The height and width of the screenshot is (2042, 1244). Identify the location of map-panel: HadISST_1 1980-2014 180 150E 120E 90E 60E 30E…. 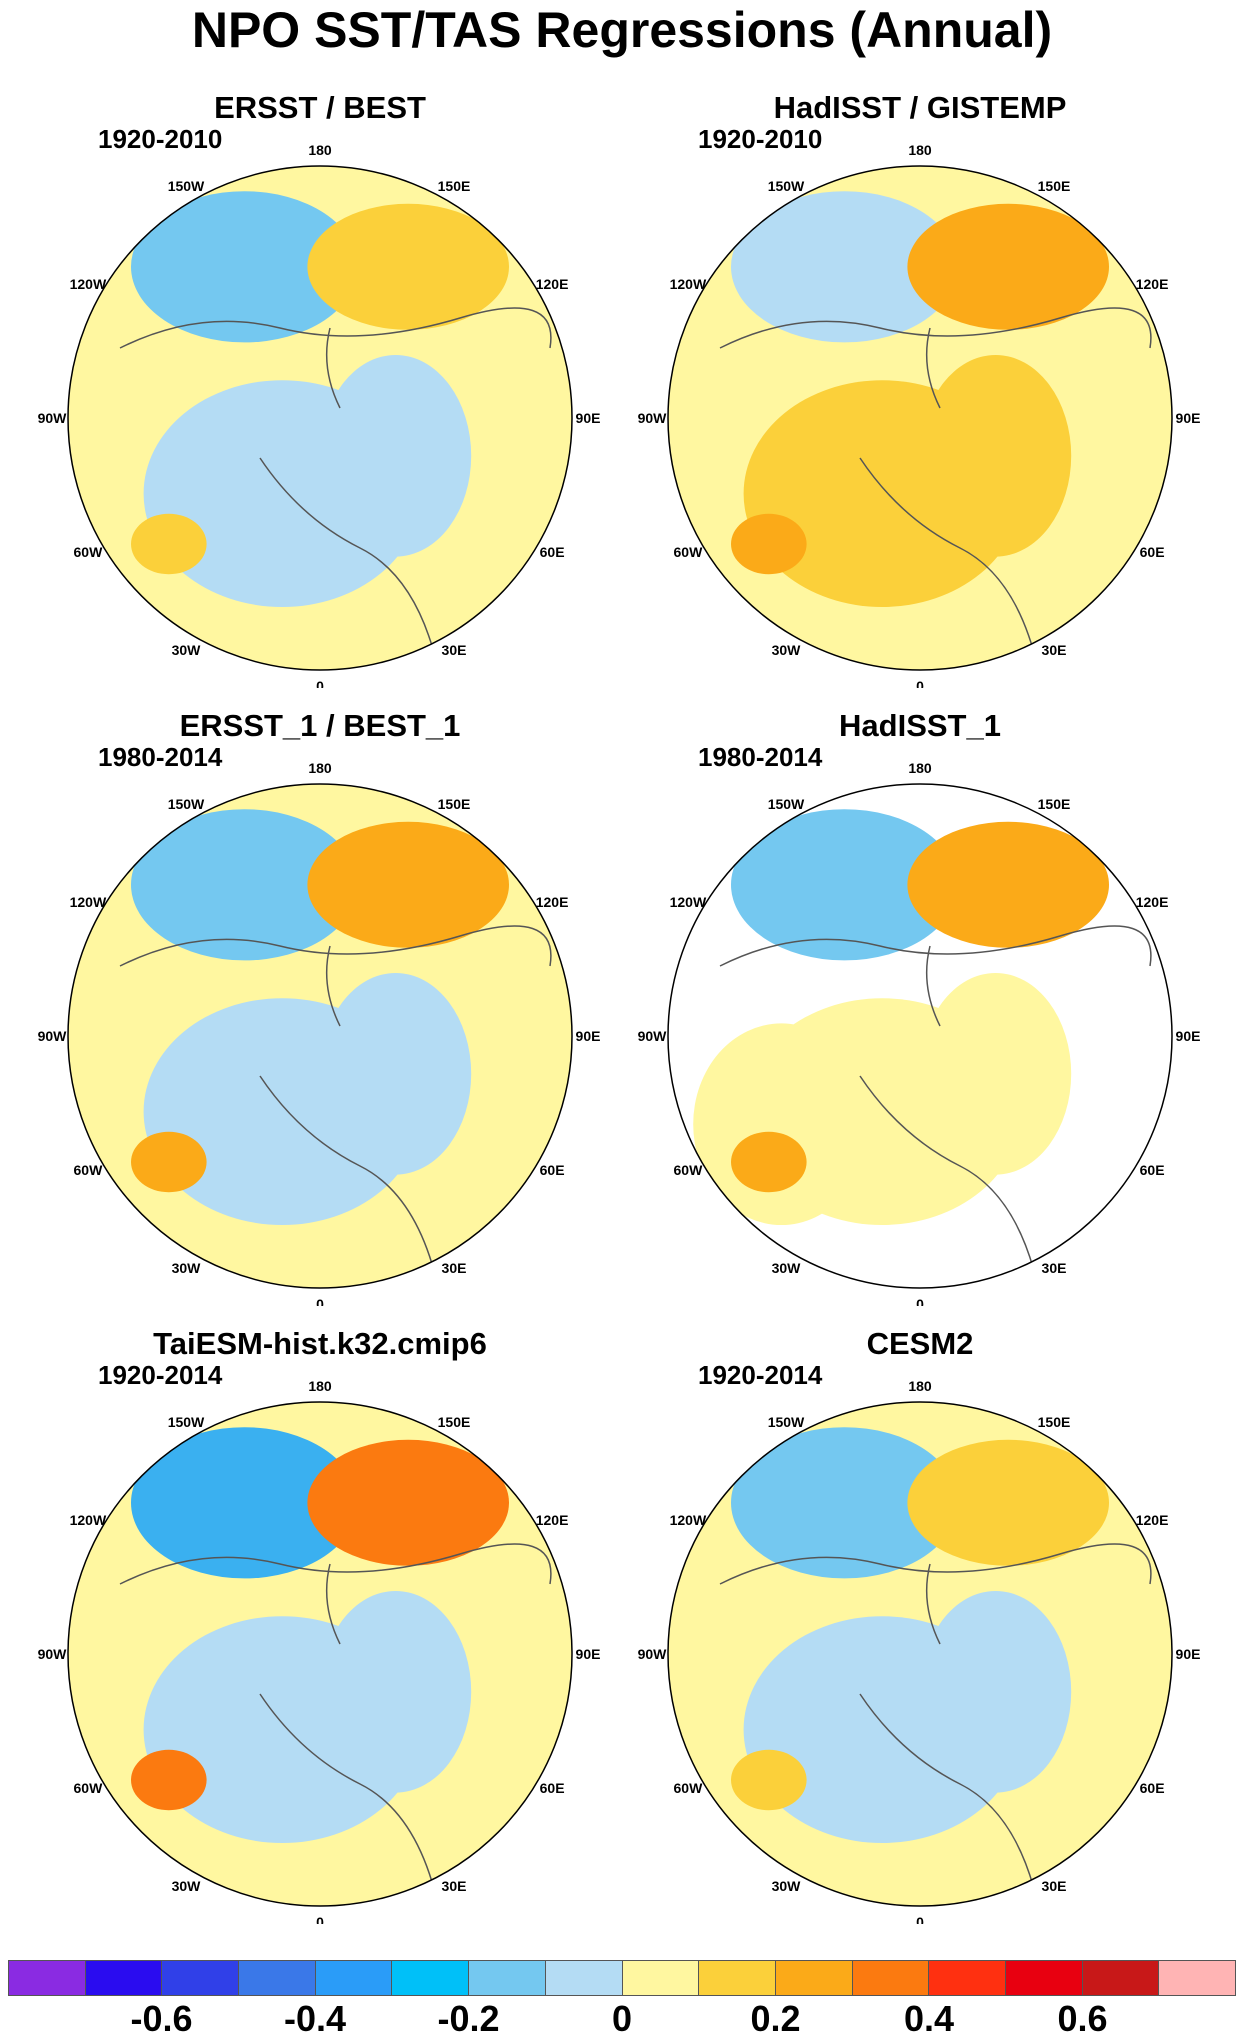
(920, 1006).